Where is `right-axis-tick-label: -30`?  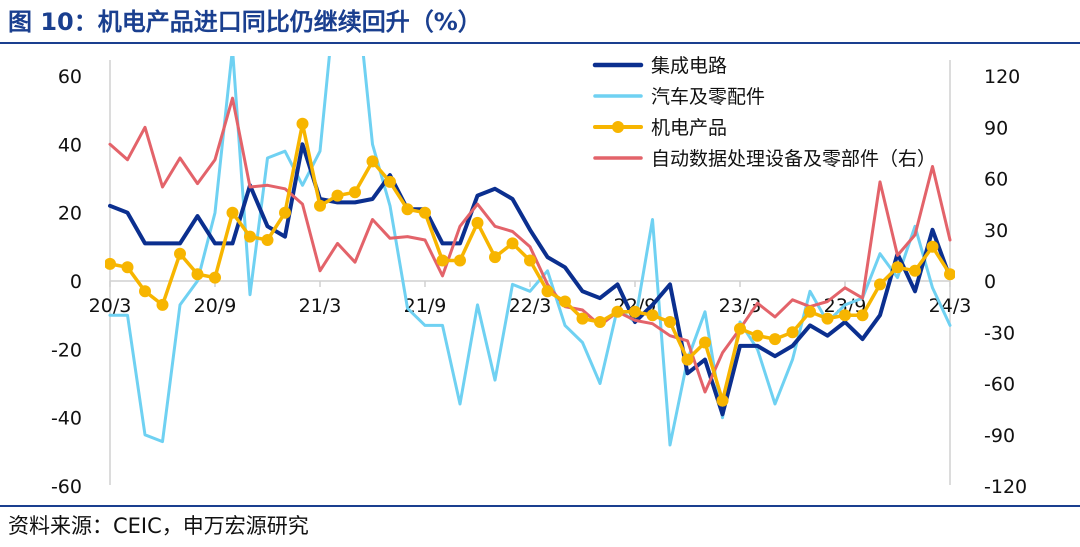 right-axis-tick-label: -30 is located at coordinates (999, 333).